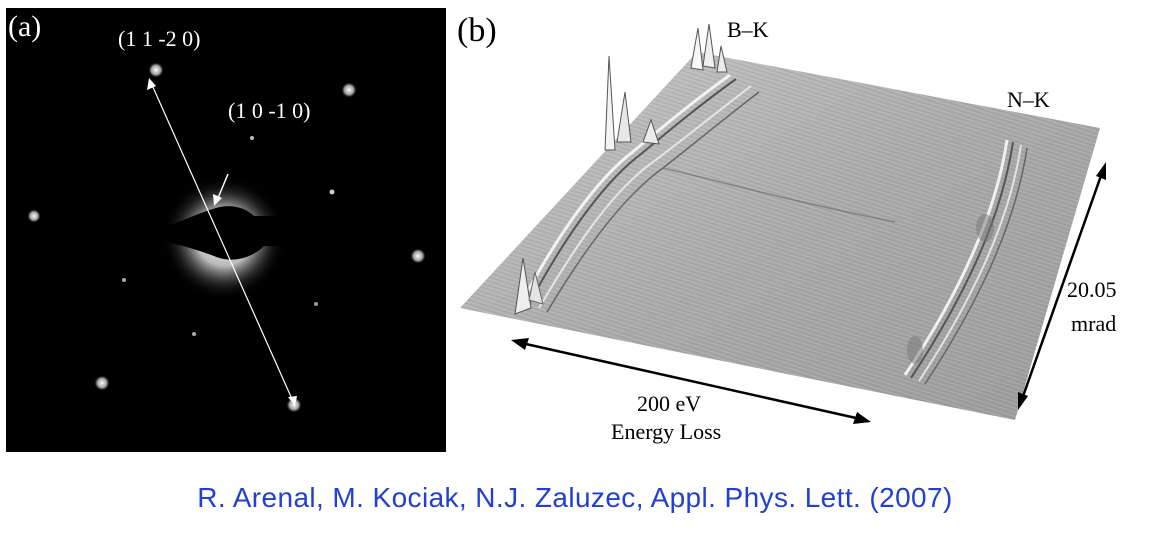  What do you see at coordinates (691, 381) in the screenshot?
I see `energy-axis-arrow` at bounding box center [691, 381].